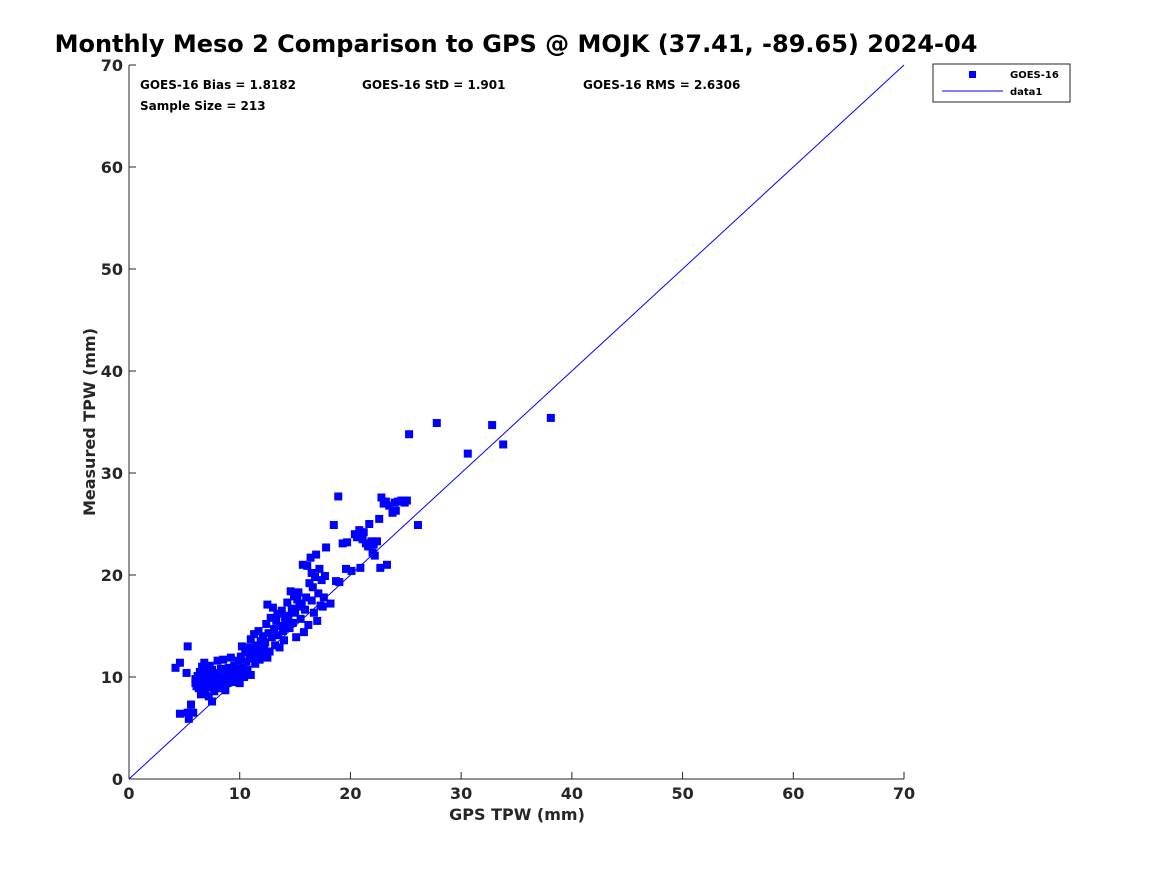 The image size is (1167, 875). Describe the element at coordinates (112, 167) in the screenshot. I see `y-tick-label: 60` at that location.